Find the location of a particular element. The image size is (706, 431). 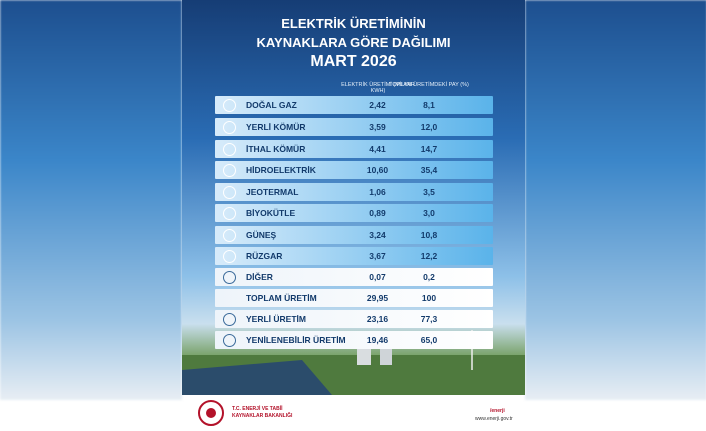

share-value: 35,4 is located at coordinates (429, 170).